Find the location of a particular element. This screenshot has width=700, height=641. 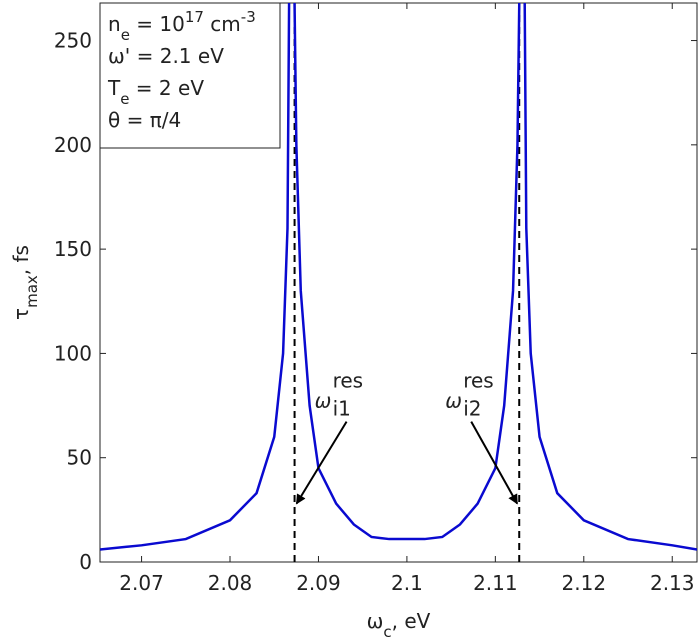

text-part: c is located at coordinates (387, 632).